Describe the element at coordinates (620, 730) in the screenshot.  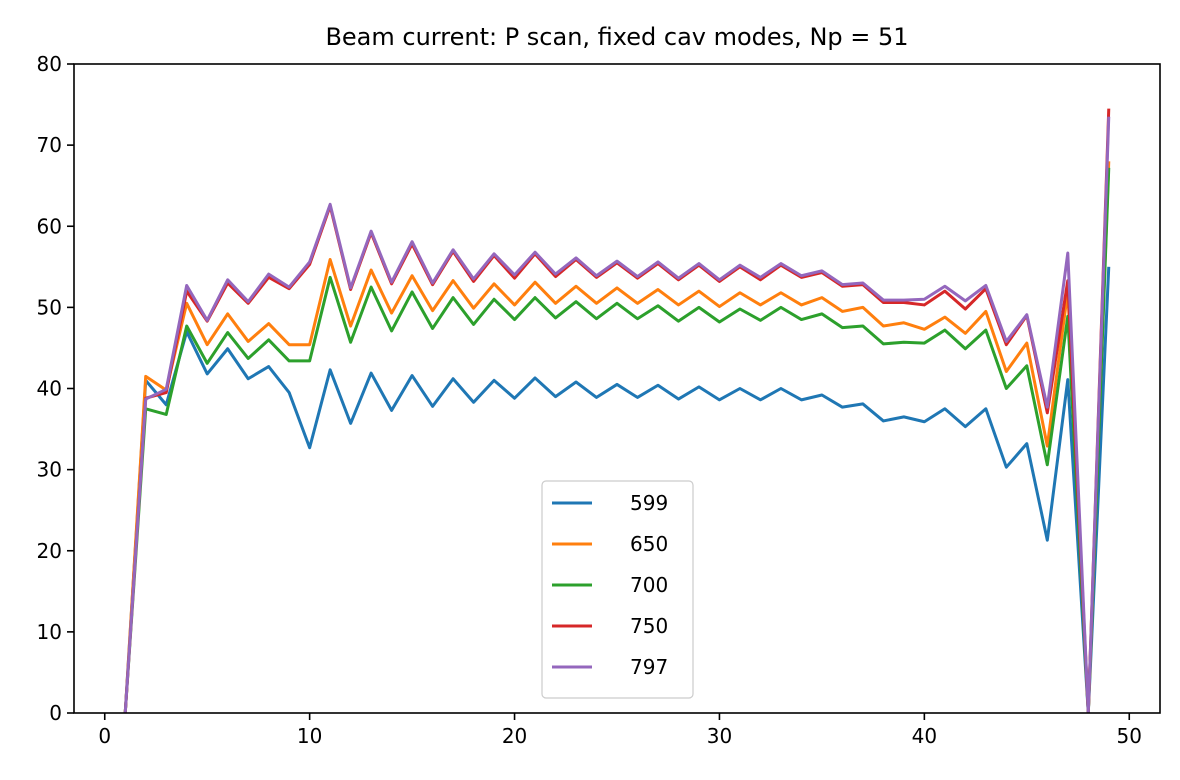
I see `x-axis: 0 10 20 30 40 50` at that location.